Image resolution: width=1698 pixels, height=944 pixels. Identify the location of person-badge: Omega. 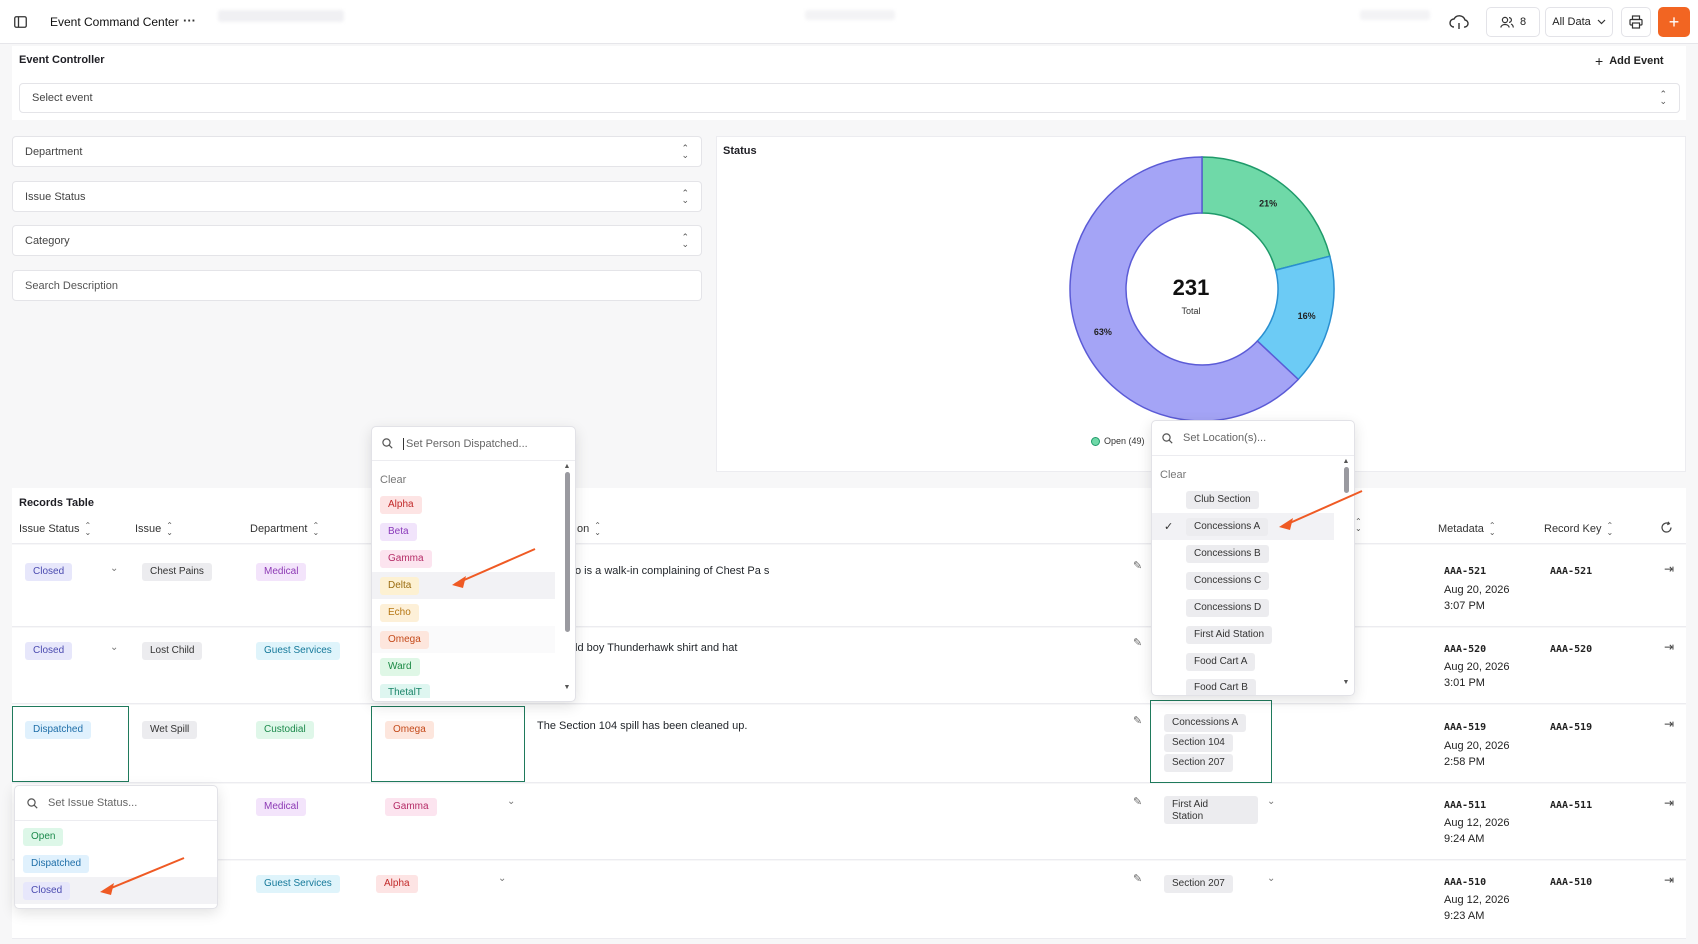
(409, 730).